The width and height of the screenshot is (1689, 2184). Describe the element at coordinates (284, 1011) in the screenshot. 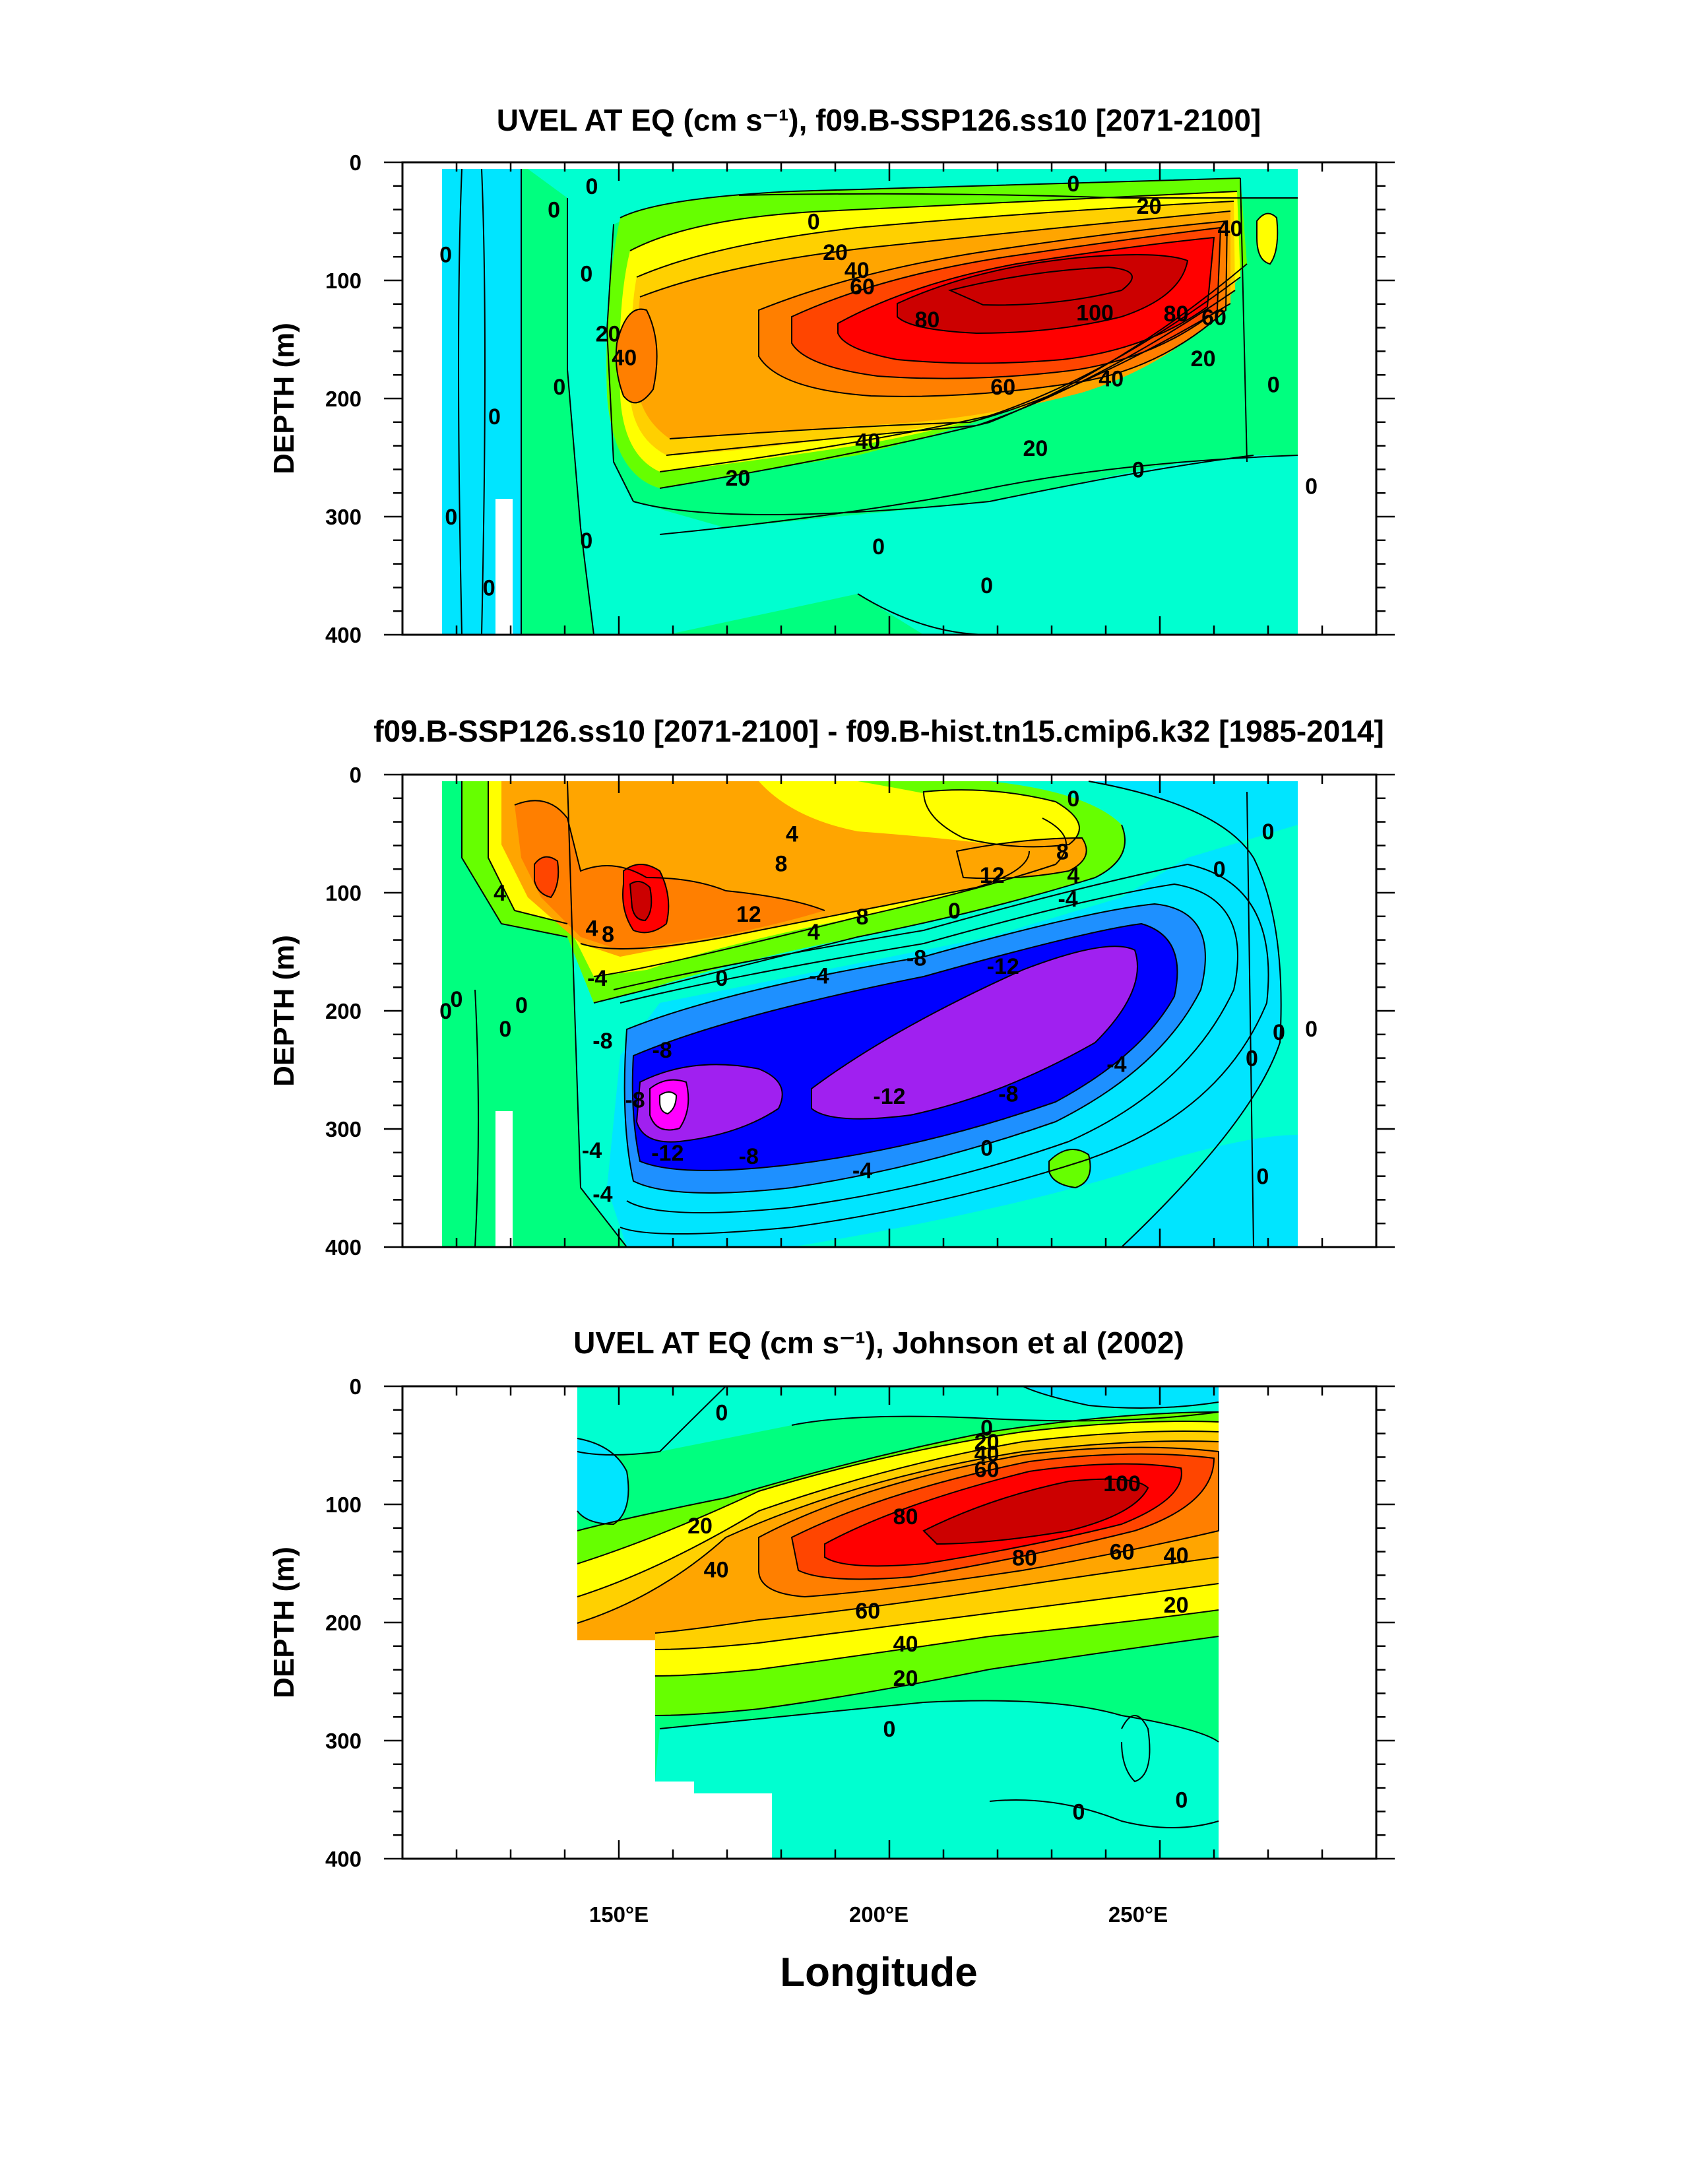

I see `panel-2-y-axis-label: DEPTH (m)` at that location.